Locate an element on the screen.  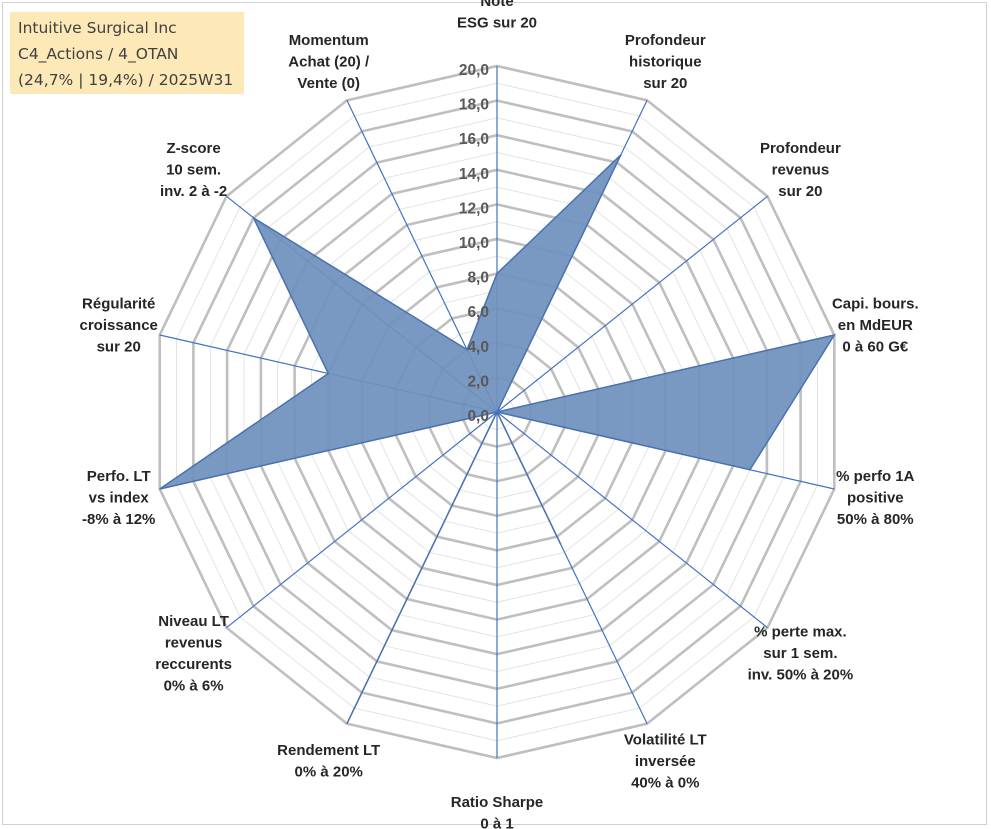
tick-label: 0,0 is located at coordinates (478, 416).